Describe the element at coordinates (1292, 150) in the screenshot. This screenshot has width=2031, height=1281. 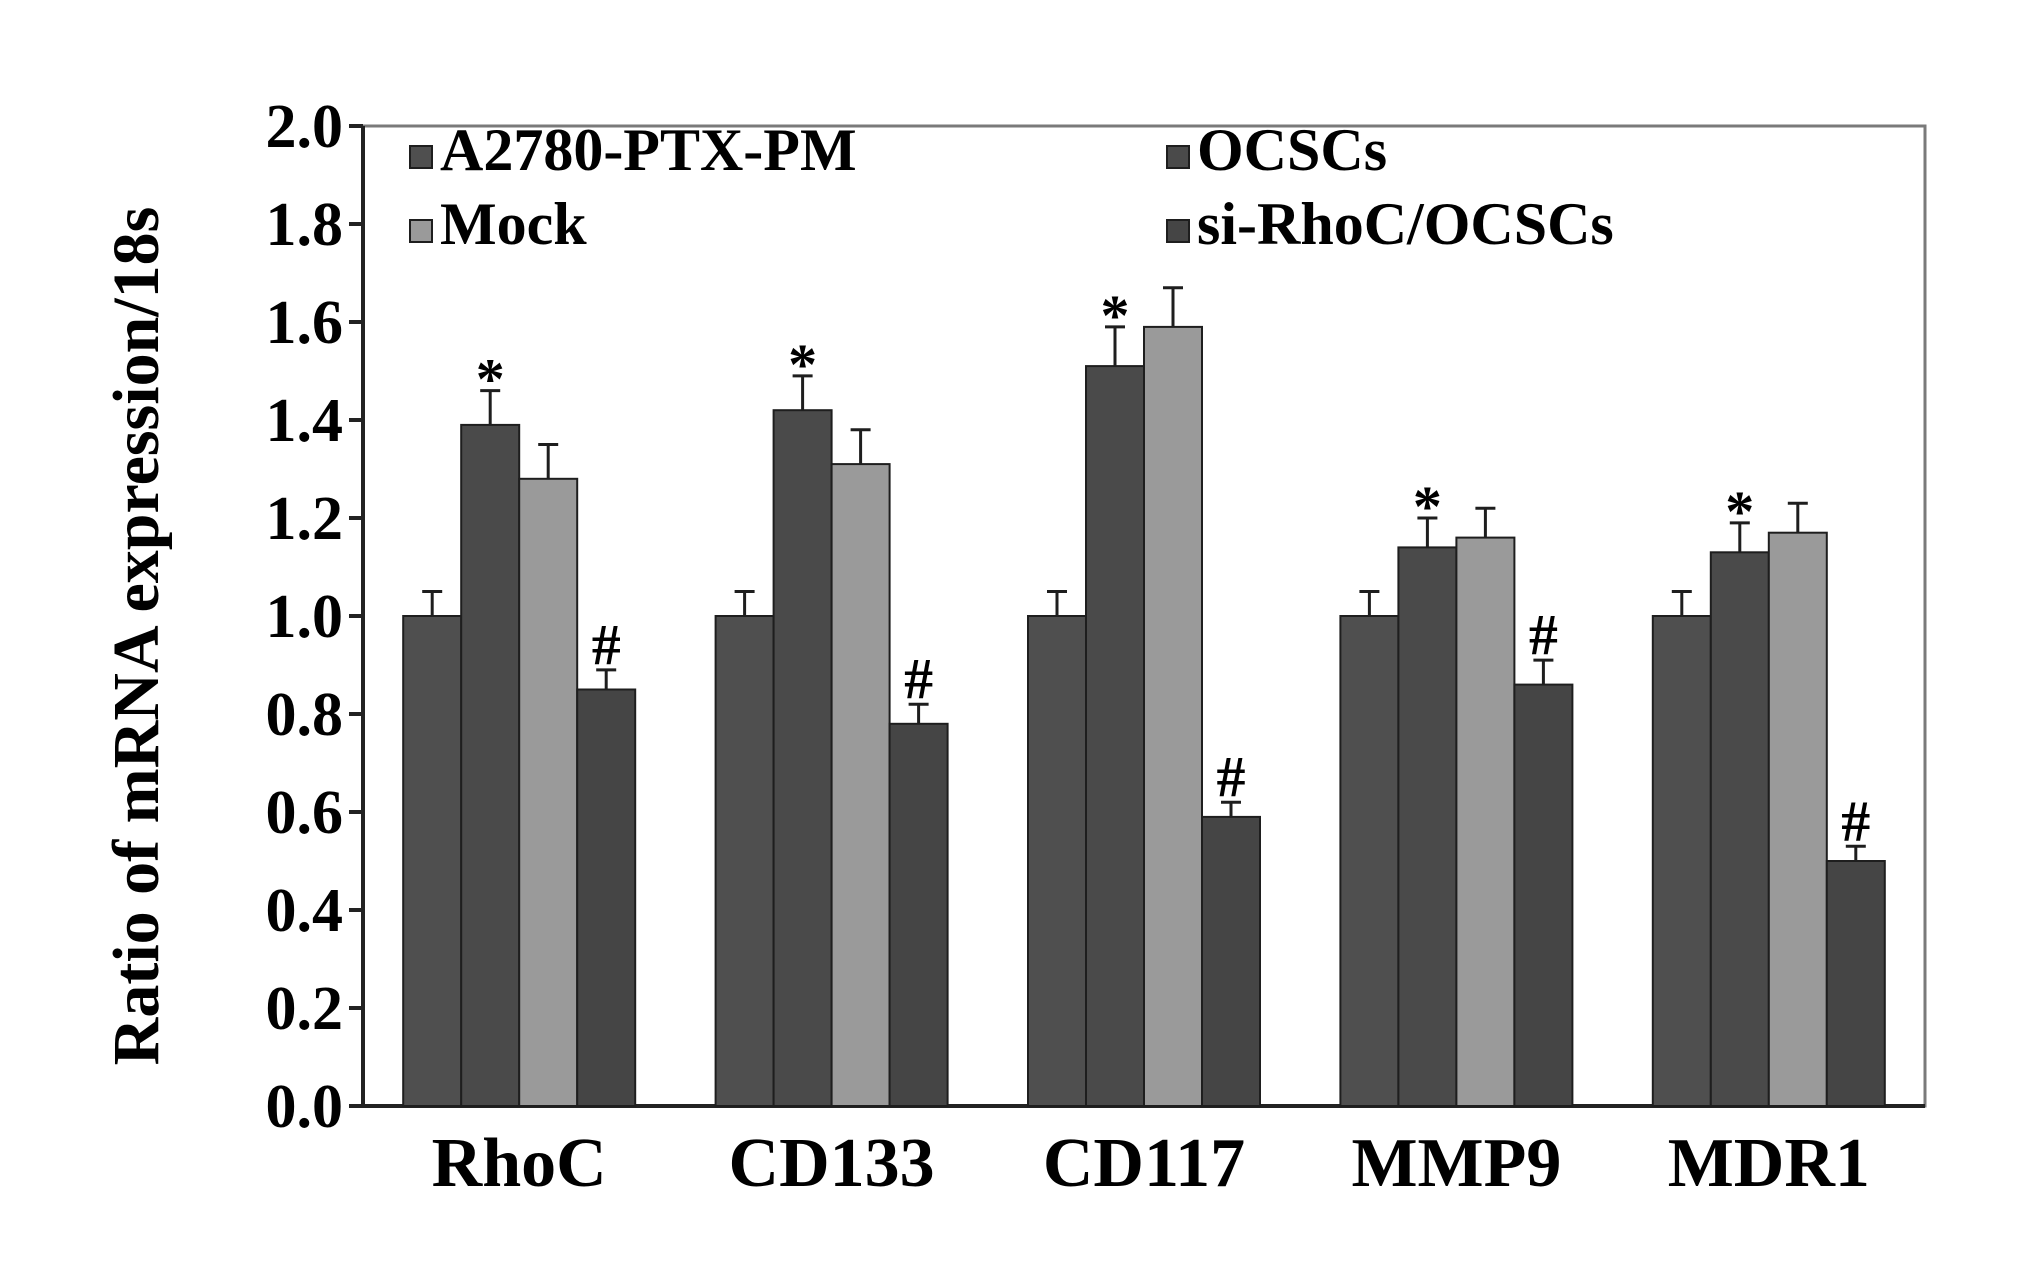
I see `legend-label: OCSCs` at that location.